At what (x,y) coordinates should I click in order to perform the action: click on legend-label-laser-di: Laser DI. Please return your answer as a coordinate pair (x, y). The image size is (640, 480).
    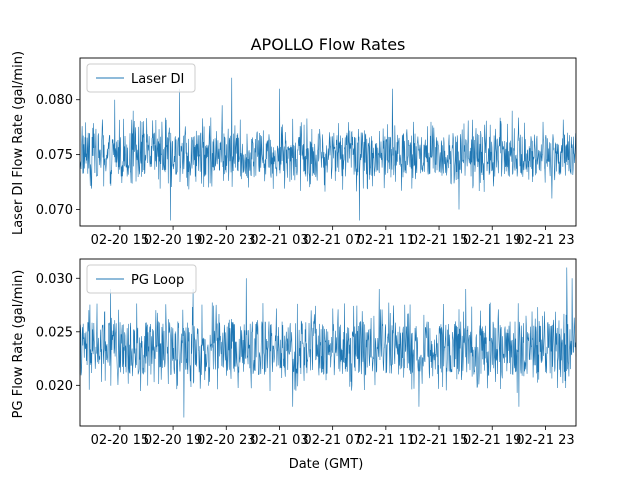
    Looking at the image, I should click on (157, 79).